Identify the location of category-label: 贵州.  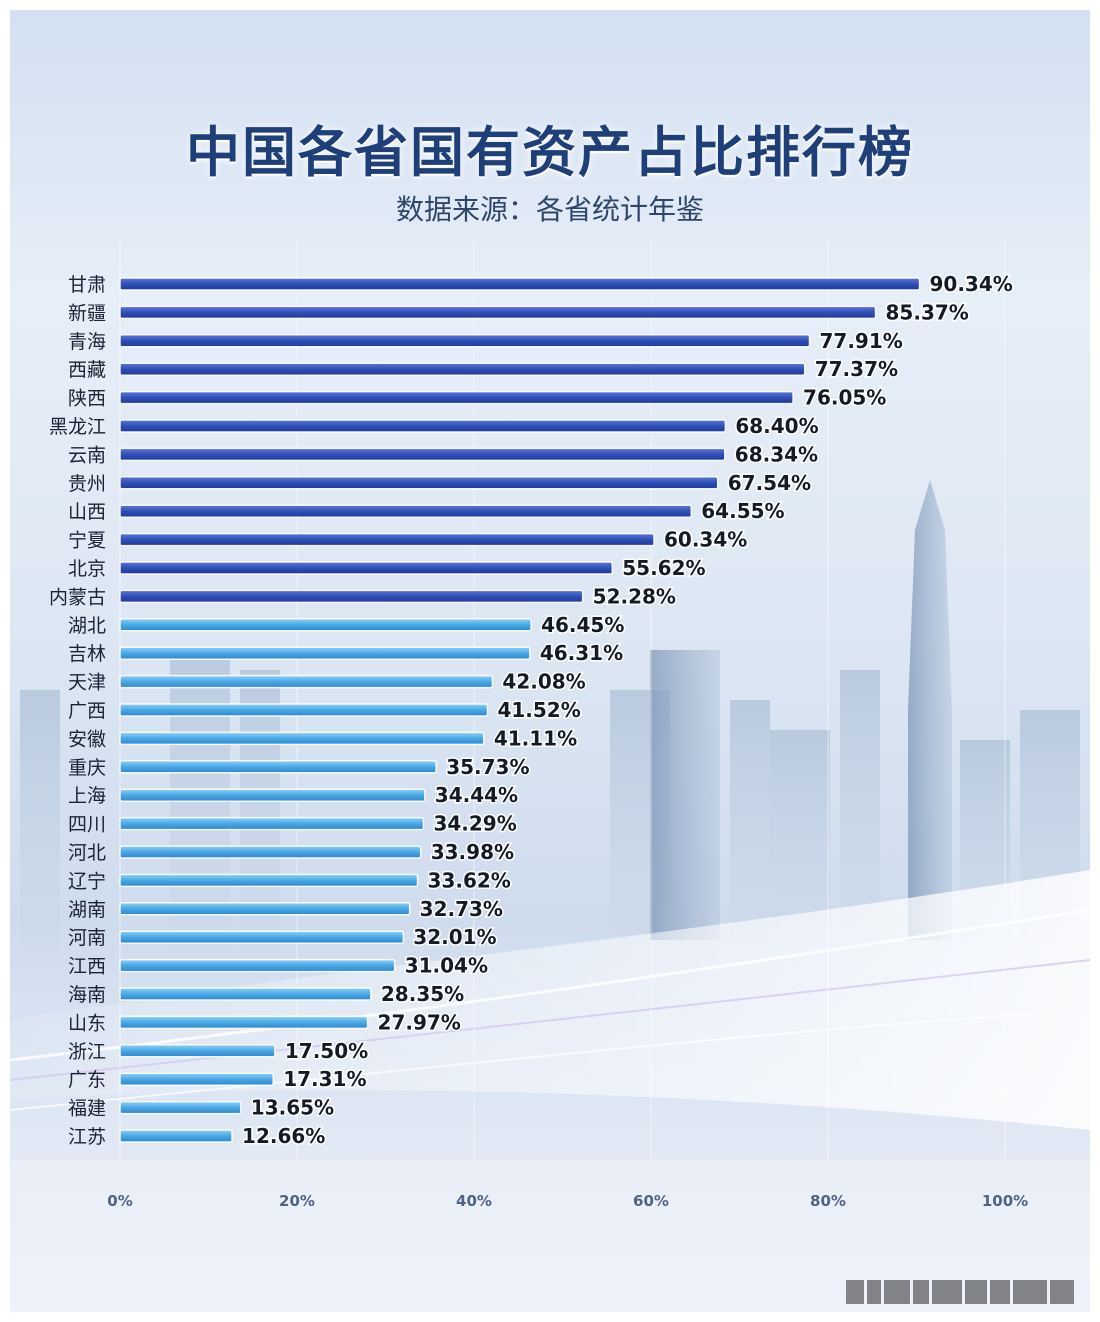
(87, 484).